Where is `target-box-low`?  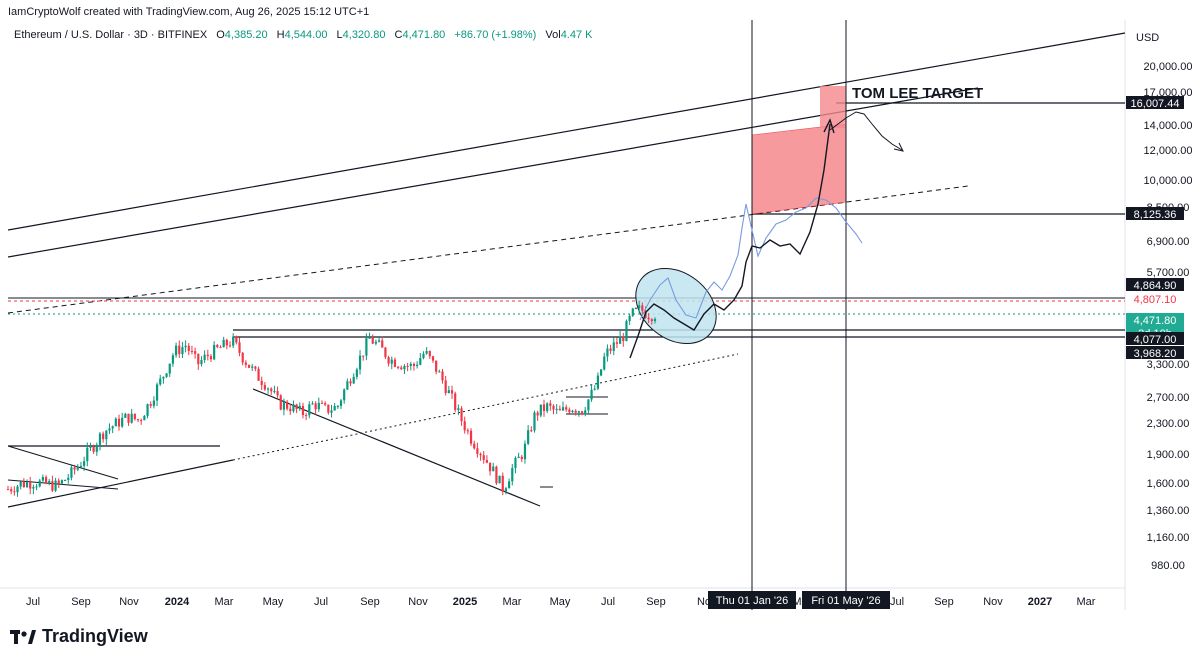
target-box-low is located at coordinates (799, 169).